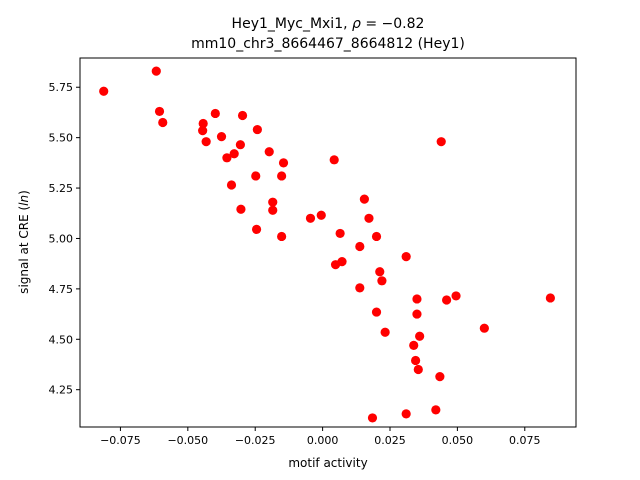 The width and height of the screenshot is (640, 480). I want to click on x-tick-label: 0.050, so click(458, 440).